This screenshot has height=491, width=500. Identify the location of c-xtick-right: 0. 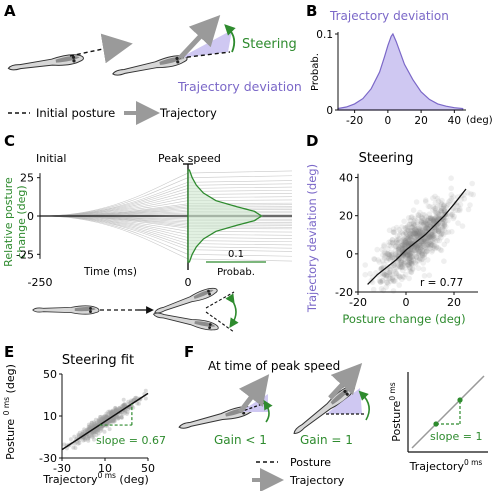
(188, 282).